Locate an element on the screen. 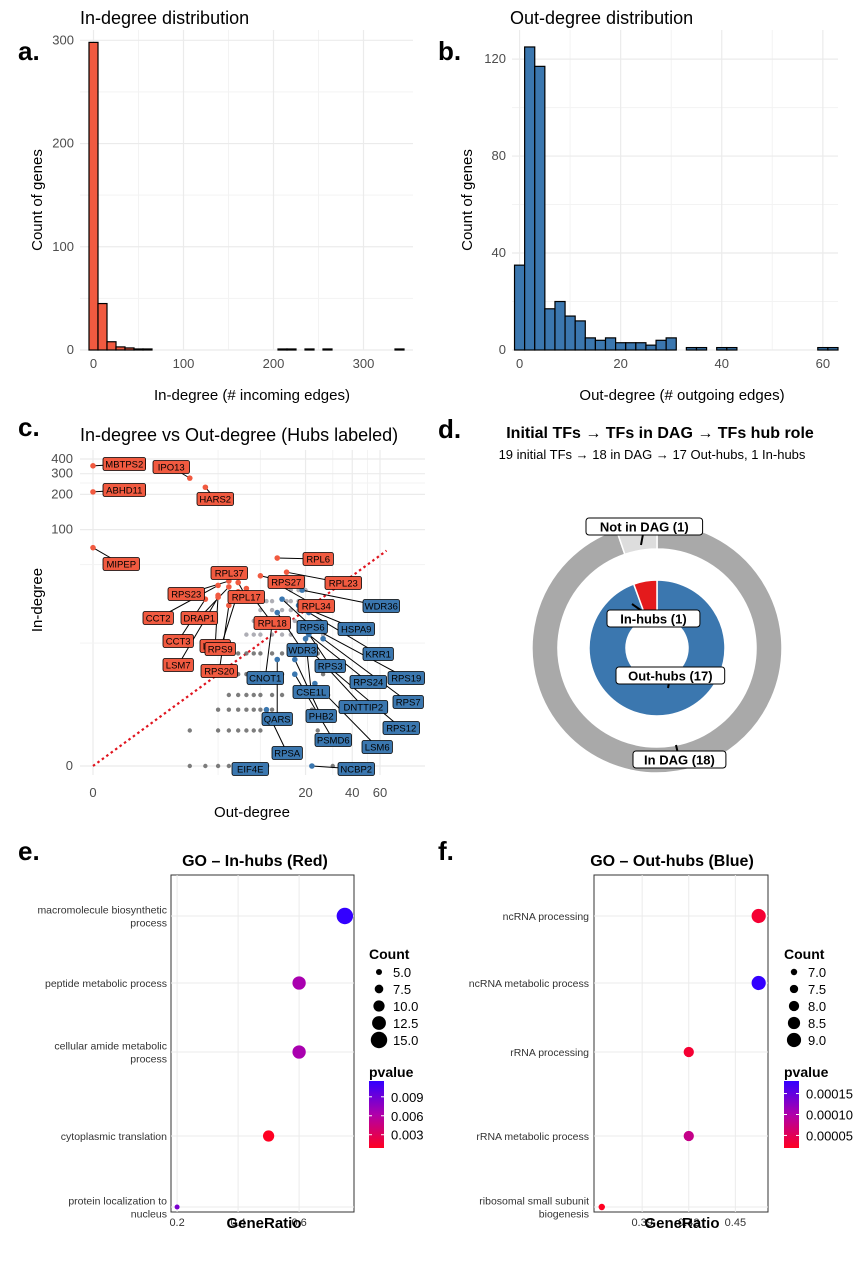 The image size is (863, 1261). plot-panel-border is located at coordinates (262, 1043).